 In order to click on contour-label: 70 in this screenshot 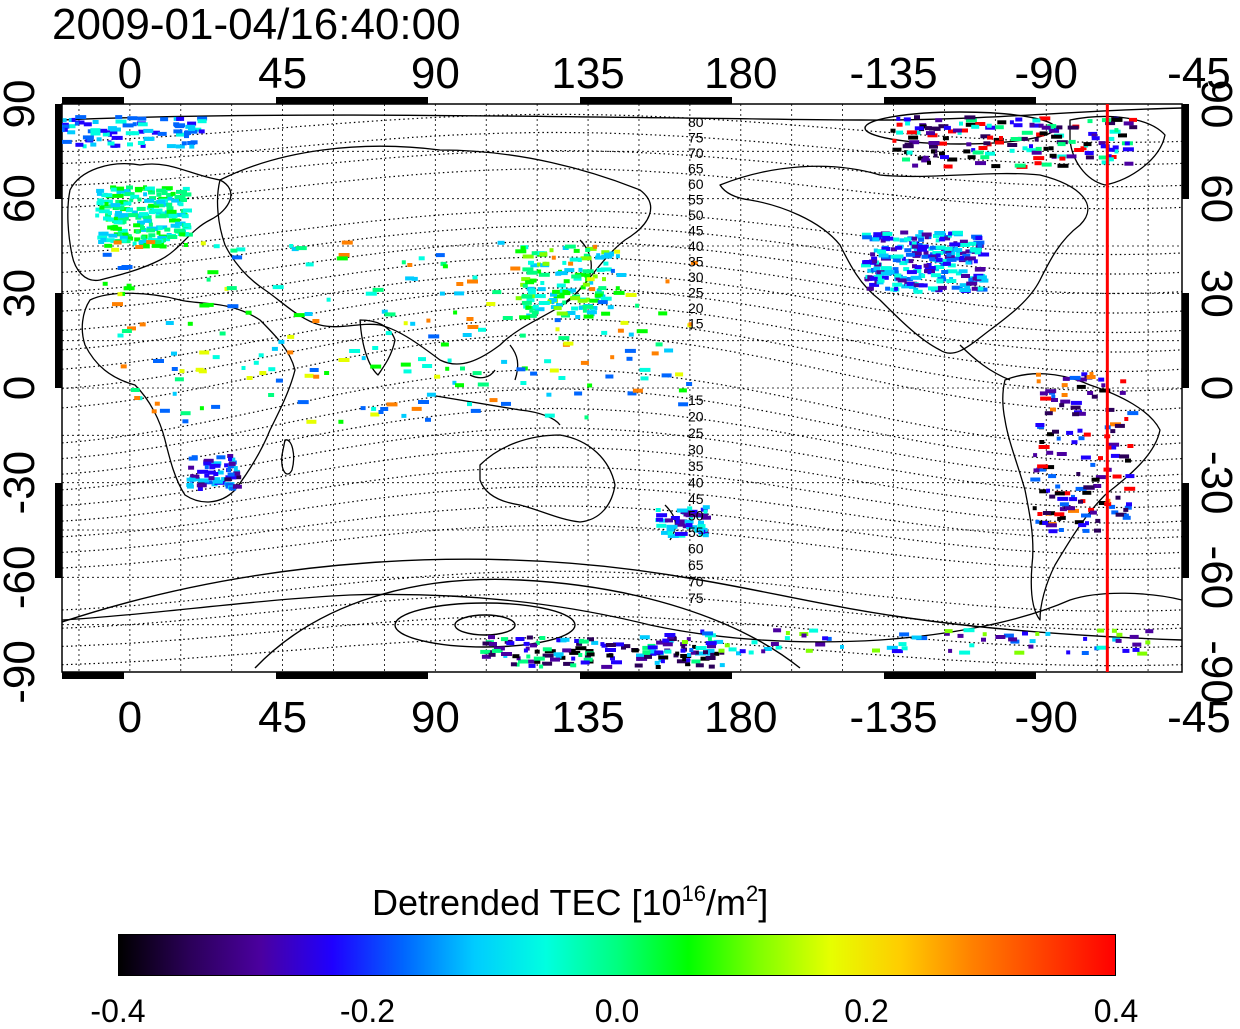, I will do `click(696, 153)`.